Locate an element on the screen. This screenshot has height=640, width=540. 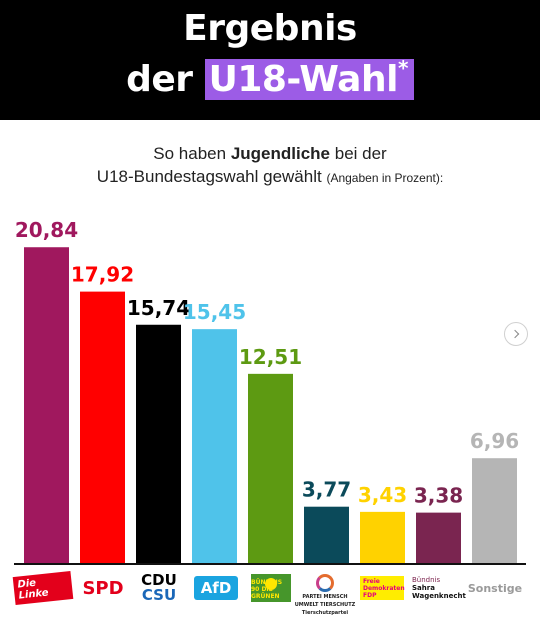
next-slide-button is located at coordinates (516, 334).